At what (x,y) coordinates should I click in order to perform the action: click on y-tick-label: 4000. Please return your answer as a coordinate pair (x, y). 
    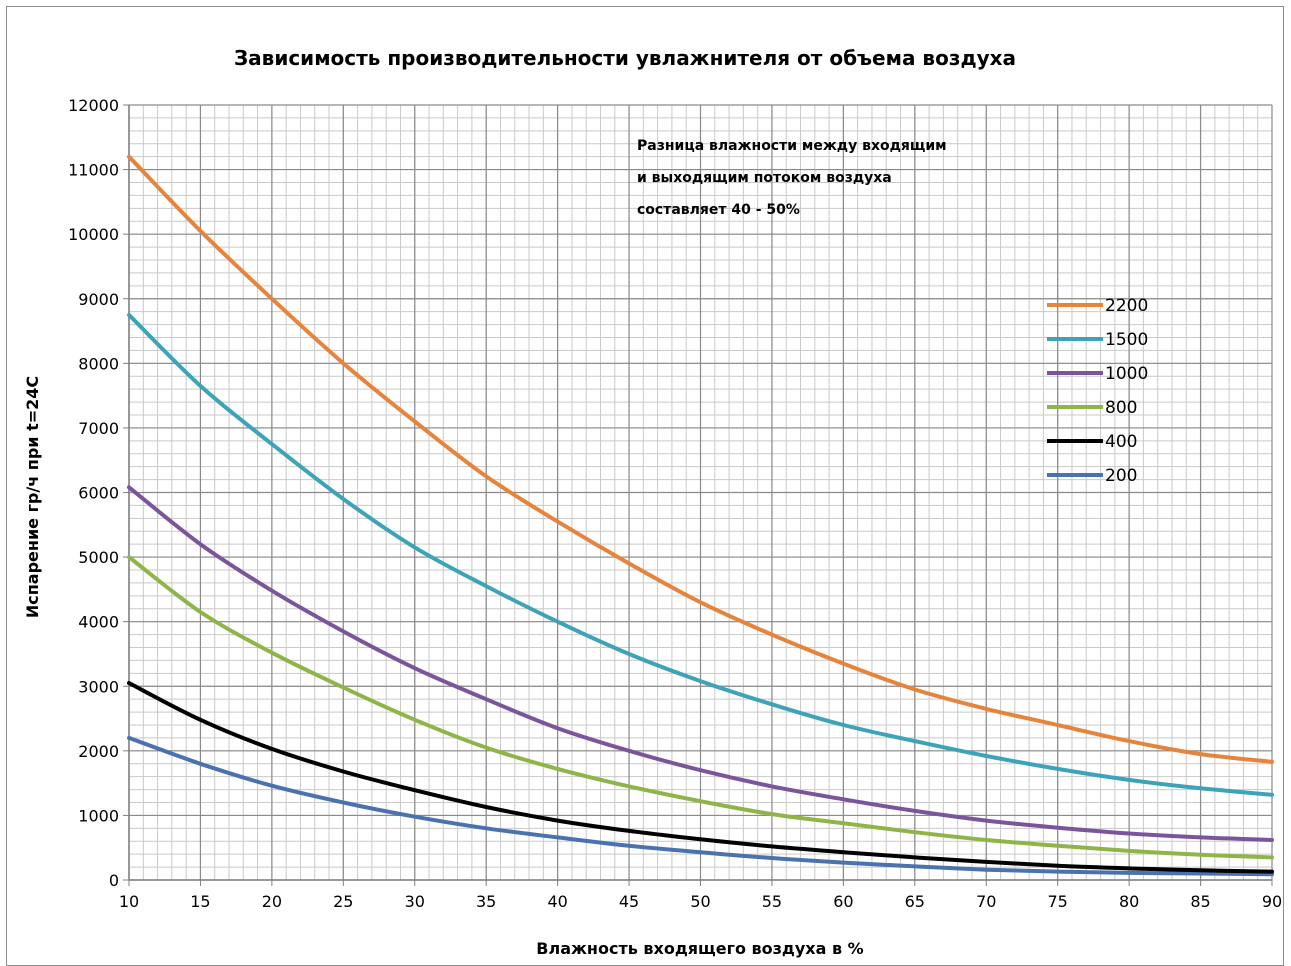
    Looking at the image, I should click on (98, 622).